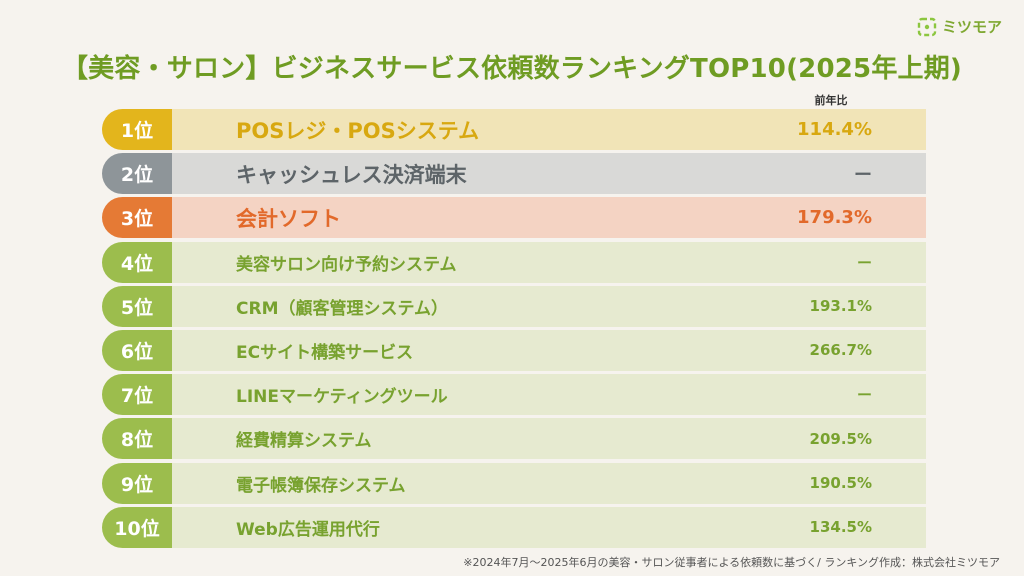  I want to click on rank-badge: 8位, so click(137, 439).